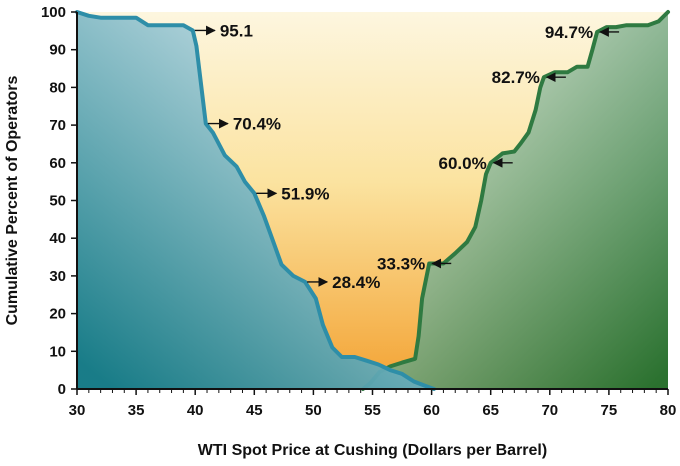 This screenshot has height=466, width=680. I want to click on annotation-label: 28.4%, so click(356, 282).